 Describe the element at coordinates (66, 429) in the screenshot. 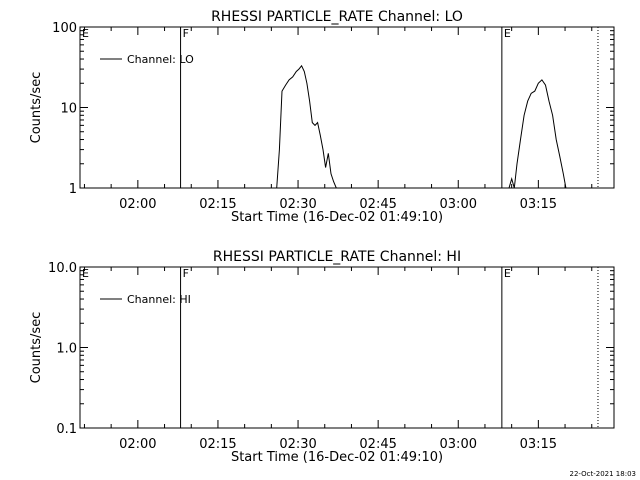

I see `y-tick-label: 0.1` at that location.